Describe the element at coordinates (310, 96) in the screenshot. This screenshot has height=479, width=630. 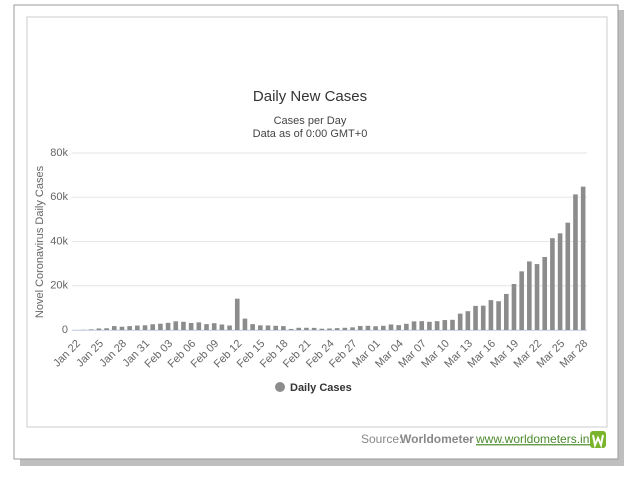
I see `chart-title: Daily New Cases` at that location.